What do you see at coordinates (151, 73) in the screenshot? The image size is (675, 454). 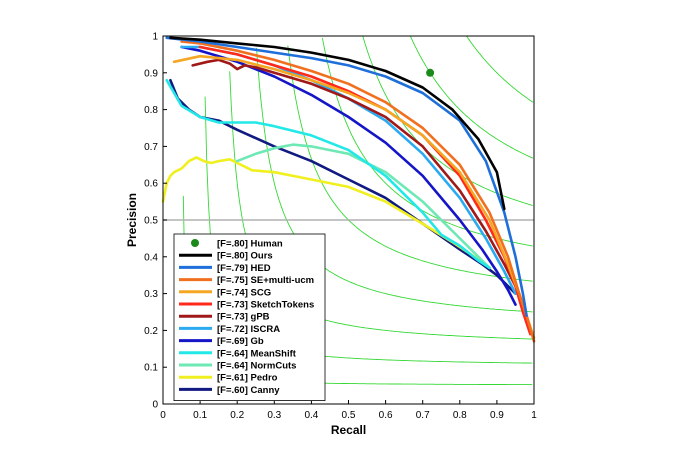 I see `y-tick-label: 0.9` at bounding box center [151, 73].